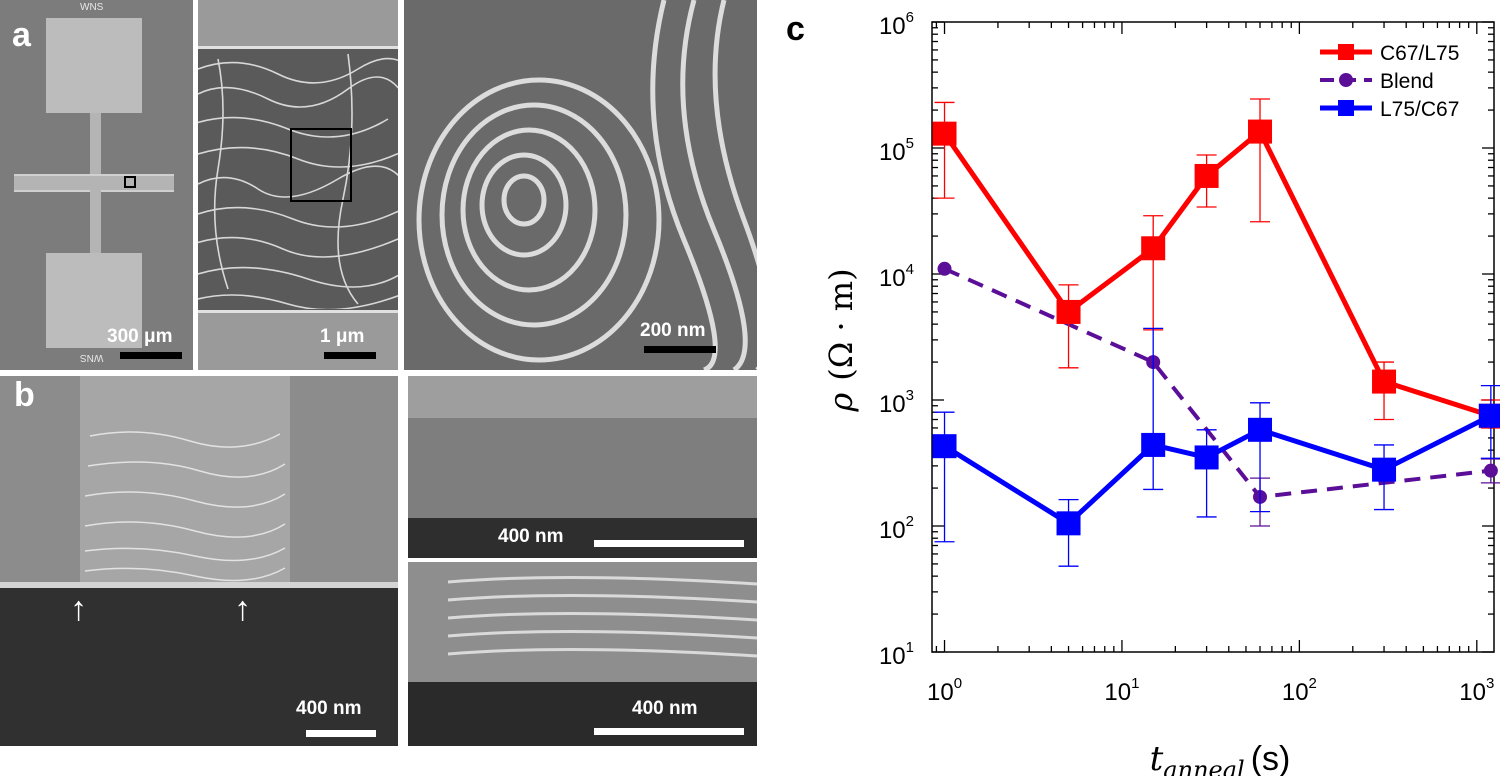 This screenshot has width=1500, height=776. I want to click on x-tick-label: 10⁰, so click(944, 690).